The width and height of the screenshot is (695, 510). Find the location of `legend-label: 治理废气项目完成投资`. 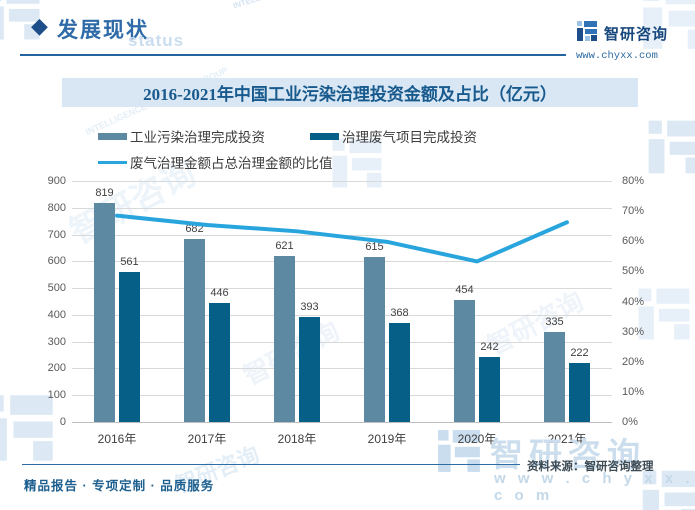

legend-label: 治理废气项目完成投资 is located at coordinates (409, 137).